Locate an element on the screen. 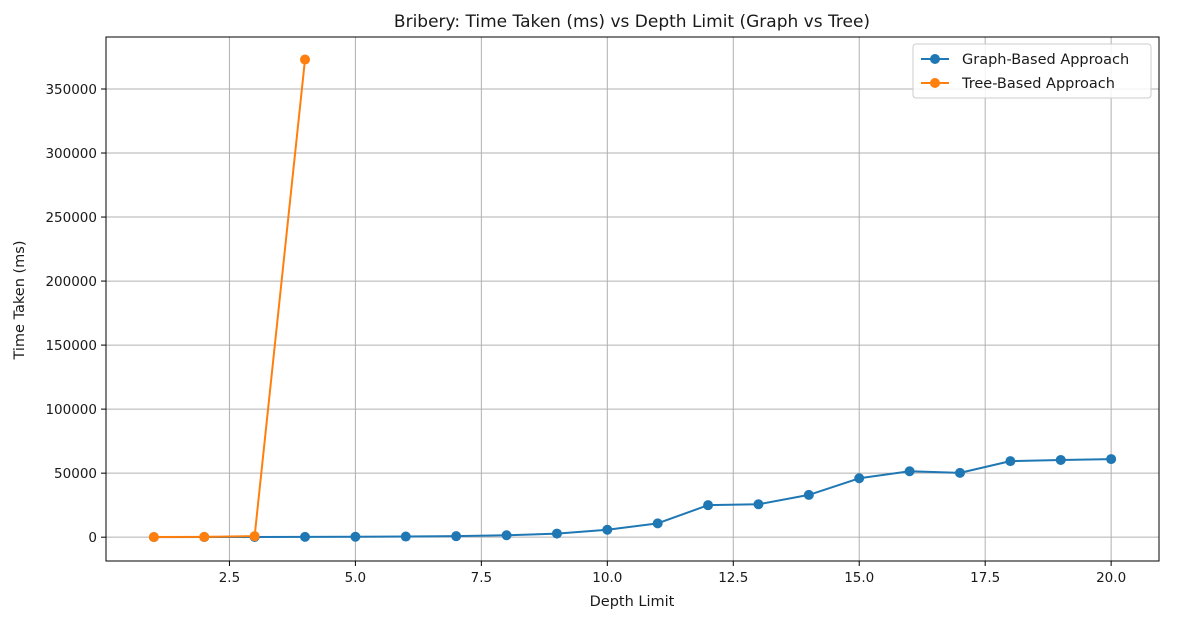 This screenshot has height=623, width=1182. legend-box is located at coordinates (1032, 71).